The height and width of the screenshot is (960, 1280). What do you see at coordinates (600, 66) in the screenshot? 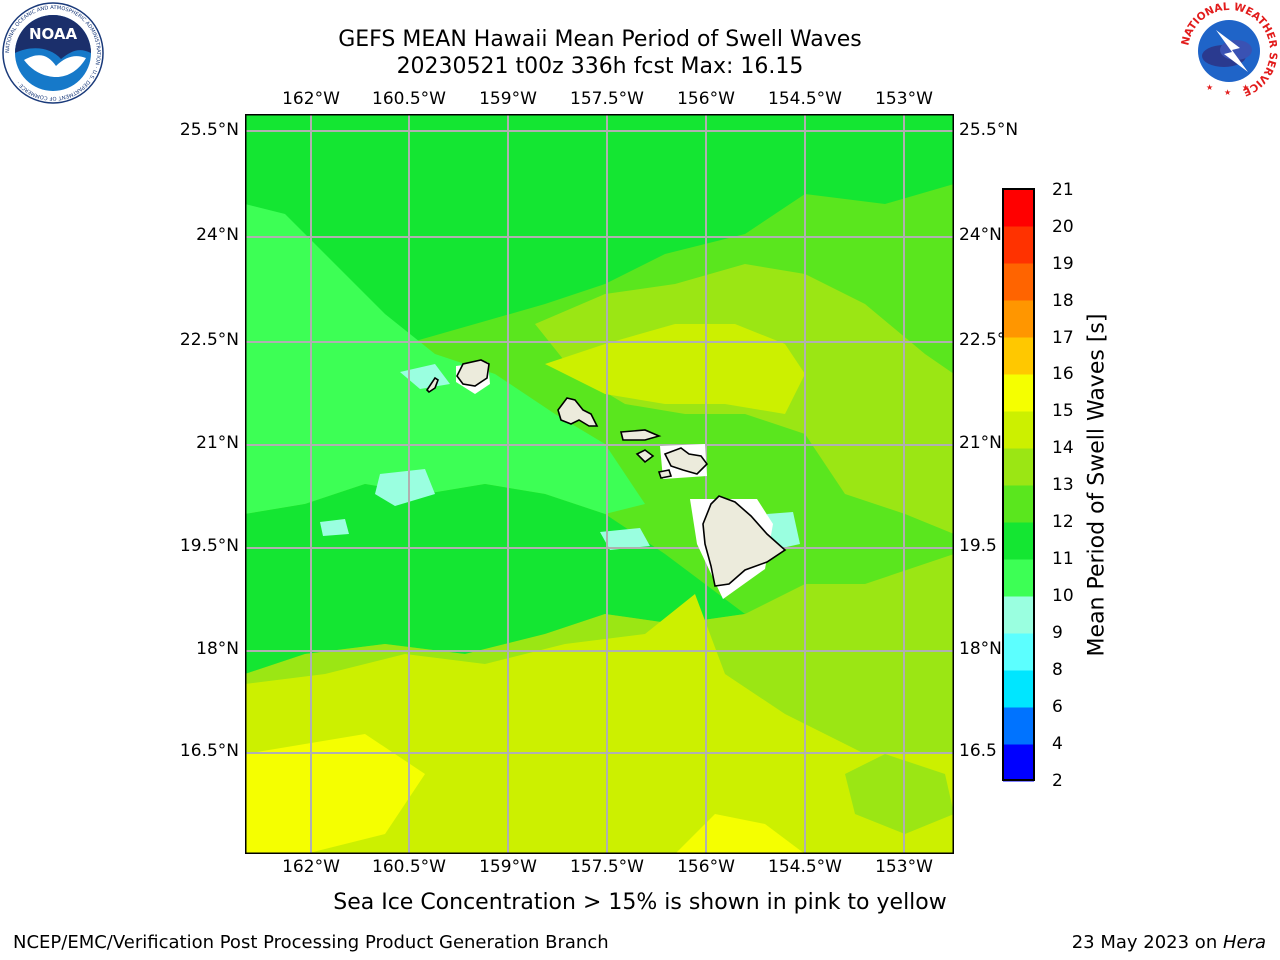
I see `chart-title-line2: 20230521 t00z 336h fcst Max: 16.15` at bounding box center [600, 66].